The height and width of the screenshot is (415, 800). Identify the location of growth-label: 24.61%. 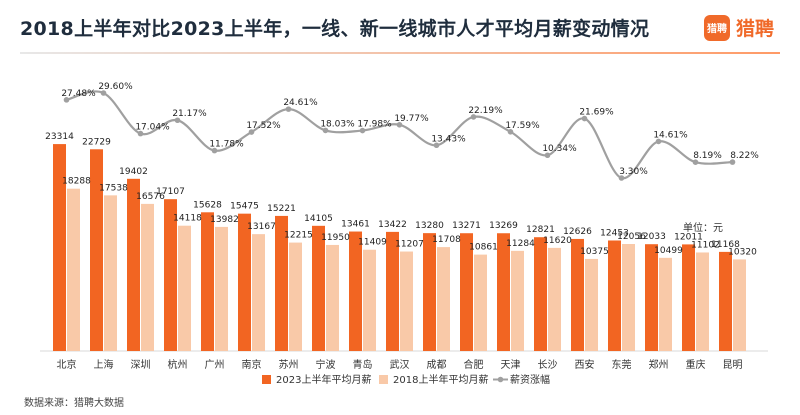
(300, 103).